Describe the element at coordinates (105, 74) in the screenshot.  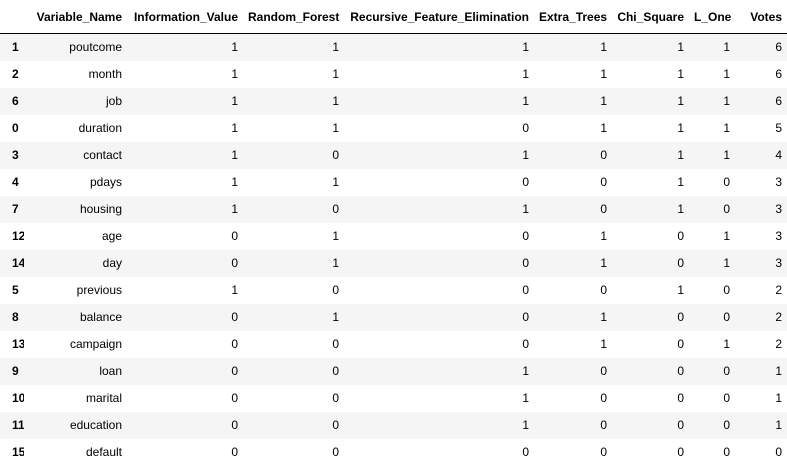
I see `cell-variable-name: month` at that location.